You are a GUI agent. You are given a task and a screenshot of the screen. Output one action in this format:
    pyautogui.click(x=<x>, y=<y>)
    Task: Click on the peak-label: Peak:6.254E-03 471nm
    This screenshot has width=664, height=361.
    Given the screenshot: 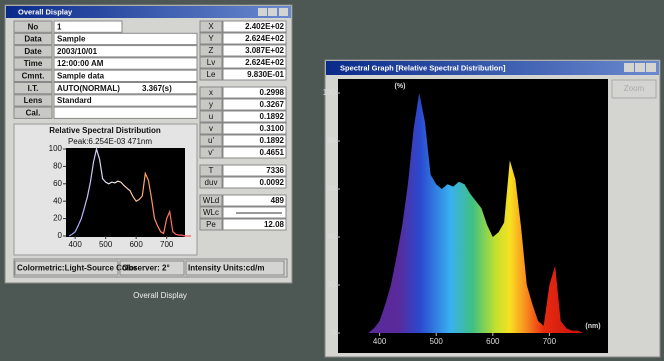 What is the action you would take?
    pyautogui.click(x=110, y=141)
    